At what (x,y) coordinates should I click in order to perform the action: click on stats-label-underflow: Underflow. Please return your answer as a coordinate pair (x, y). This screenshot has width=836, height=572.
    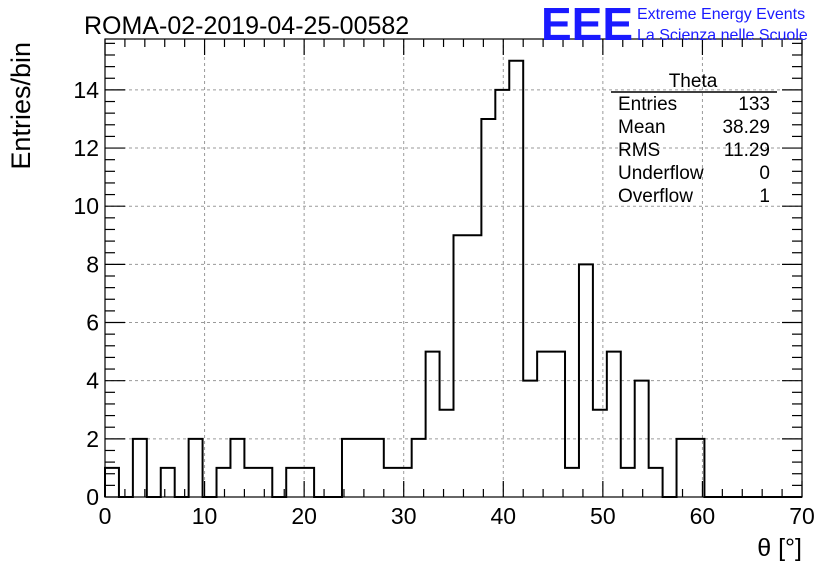
    Looking at the image, I should click on (661, 173).